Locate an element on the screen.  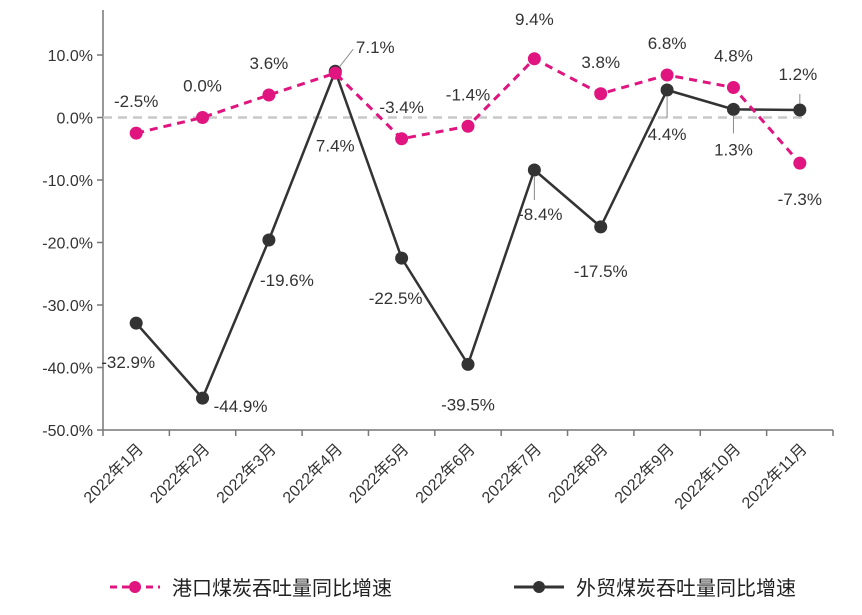
x-tick-label: 2022年10月 is located at coordinates (707, 476).